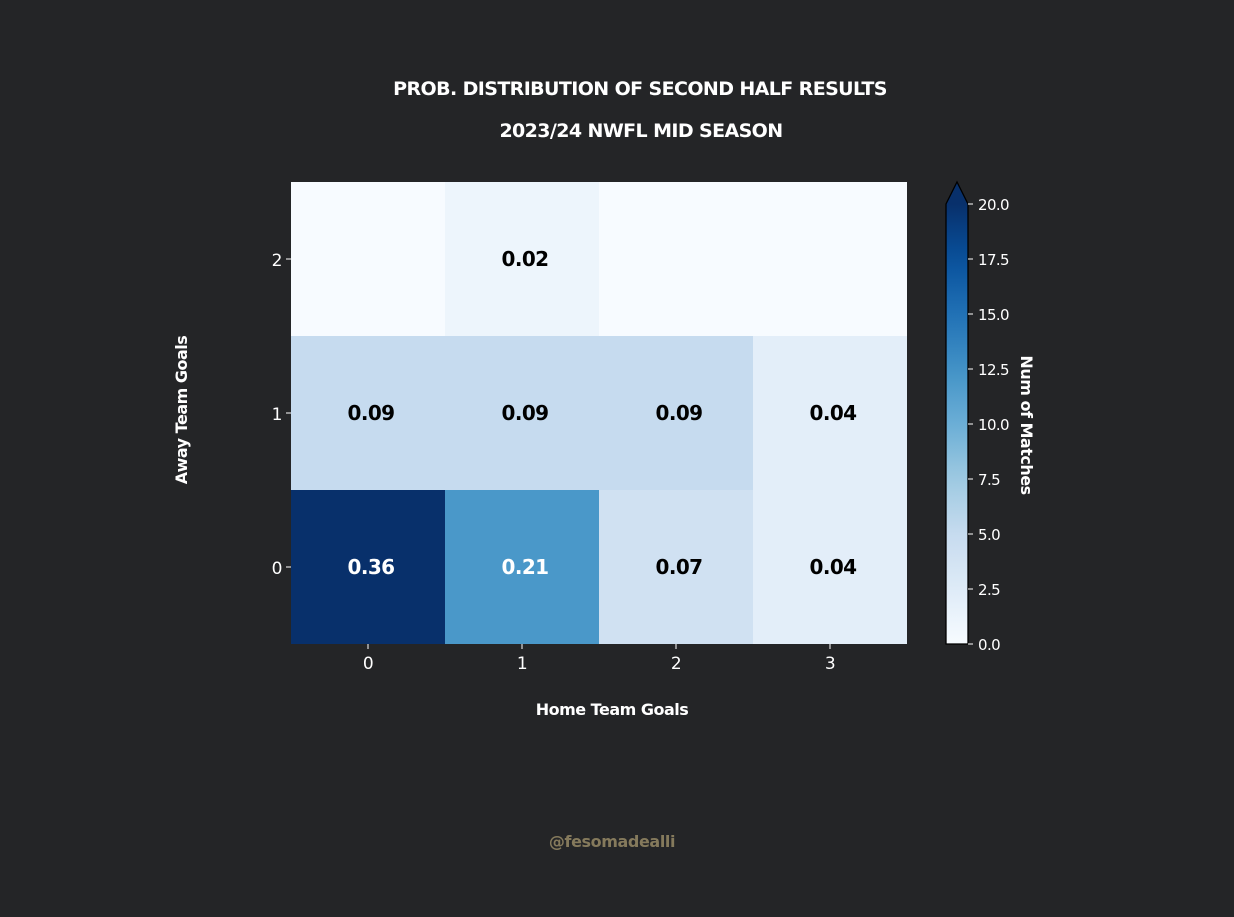  Describe the element at coordinates (371, 567) in the screenshot. I see `cell-value-label: 0.36` at that location.